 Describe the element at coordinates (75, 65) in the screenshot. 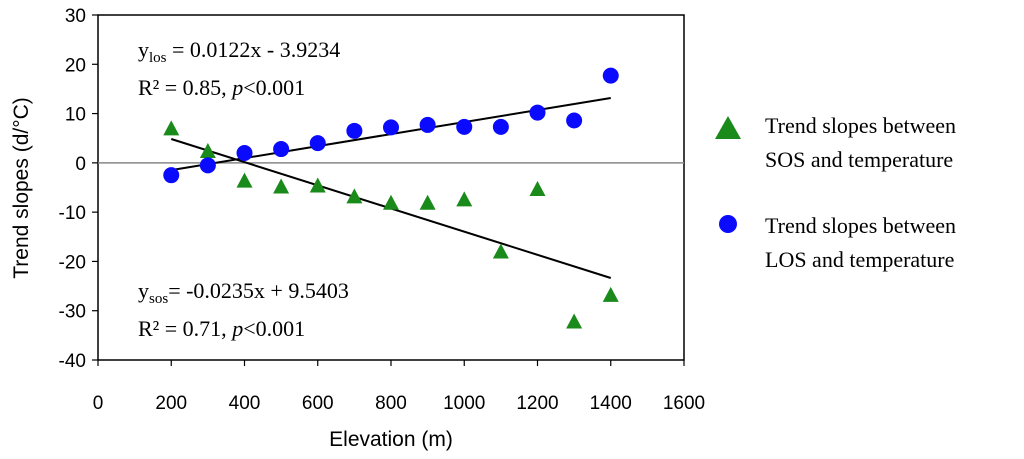

I see `y-tick-label: 20` at that location.